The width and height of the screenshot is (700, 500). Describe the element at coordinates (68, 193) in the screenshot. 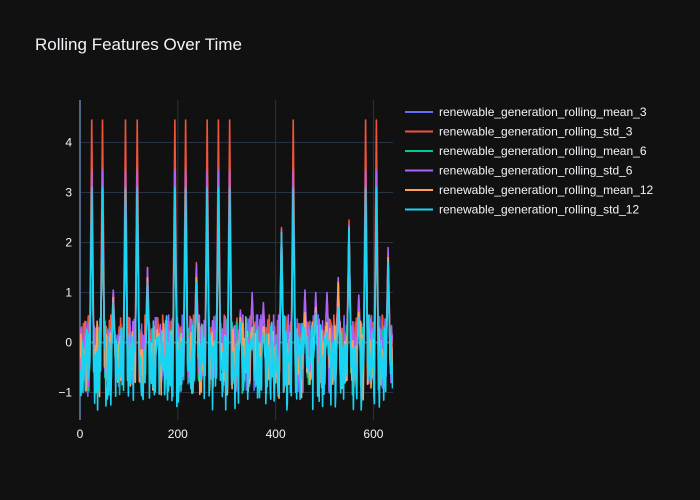

I see `y-tick-label: 3` at that location.